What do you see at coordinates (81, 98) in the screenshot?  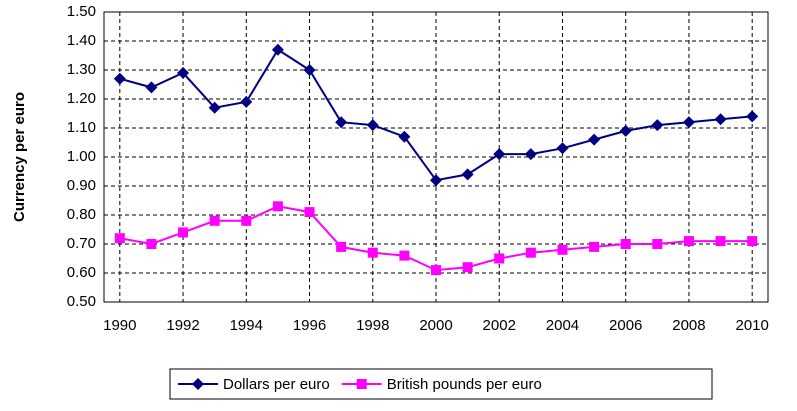 I see `y-tick-label: 1.20` at bounding box center [81, 98].